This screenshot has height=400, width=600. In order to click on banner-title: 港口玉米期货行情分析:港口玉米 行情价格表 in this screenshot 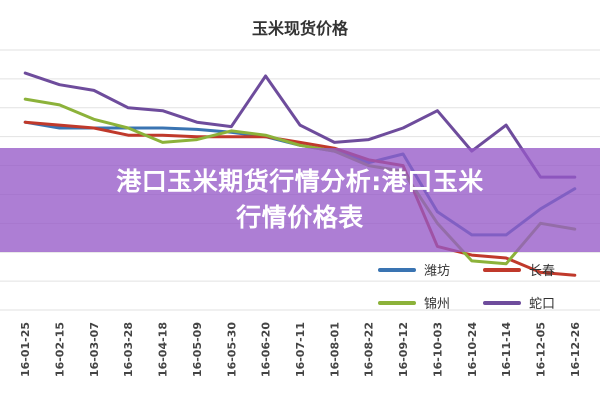, I will do `click(300, 200)`.